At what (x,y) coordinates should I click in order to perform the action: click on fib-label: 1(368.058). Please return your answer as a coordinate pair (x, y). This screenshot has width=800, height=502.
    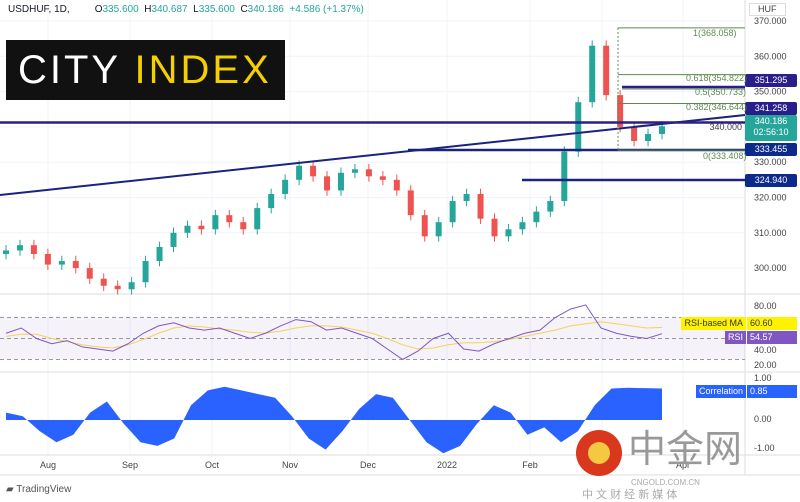
    Looking at the image, I should click on (715, 33).